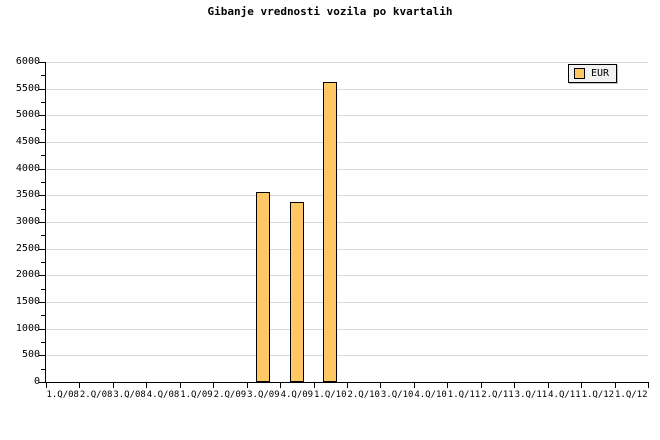  What do you see at coordinates (27, 168) in the screenshot?
I see `y-axis-tick-label: 4000` at bounding box center [27, 168].